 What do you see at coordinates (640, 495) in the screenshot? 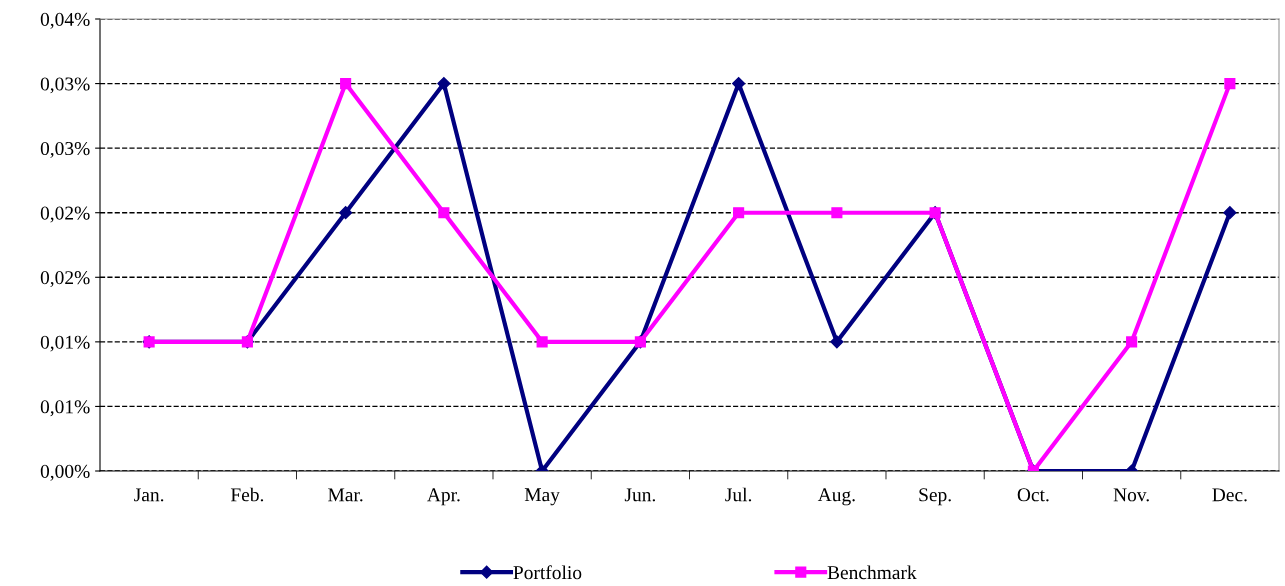
I see `x-tick-label: Jun.` at bounding box center [640, 495].